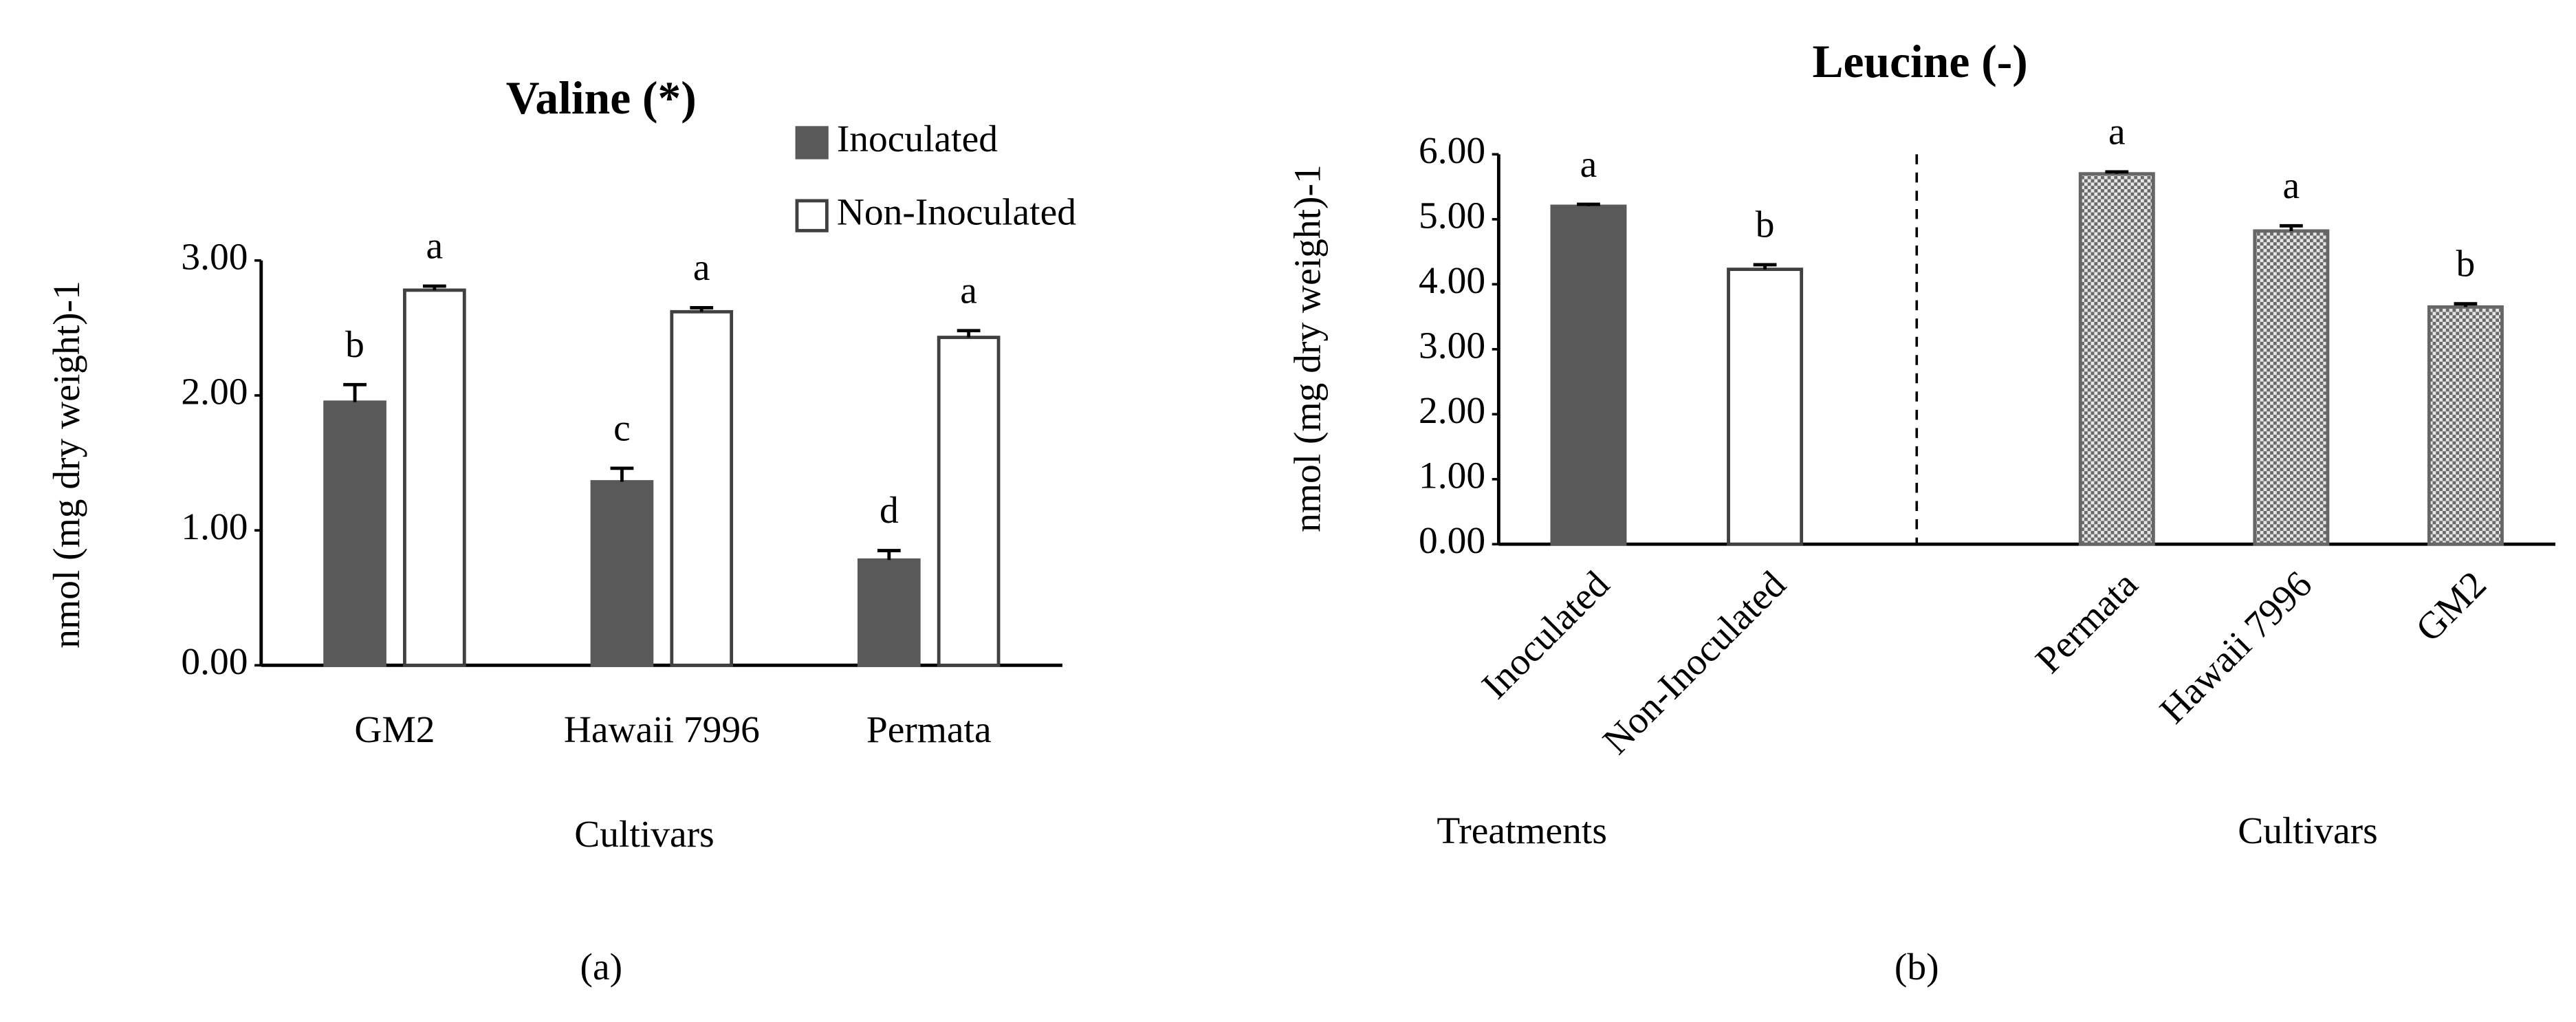  What do you see at coordinates (601, 967) in the screenshot?
I see `panel-label: (a)` at bounding box center [601, 967].